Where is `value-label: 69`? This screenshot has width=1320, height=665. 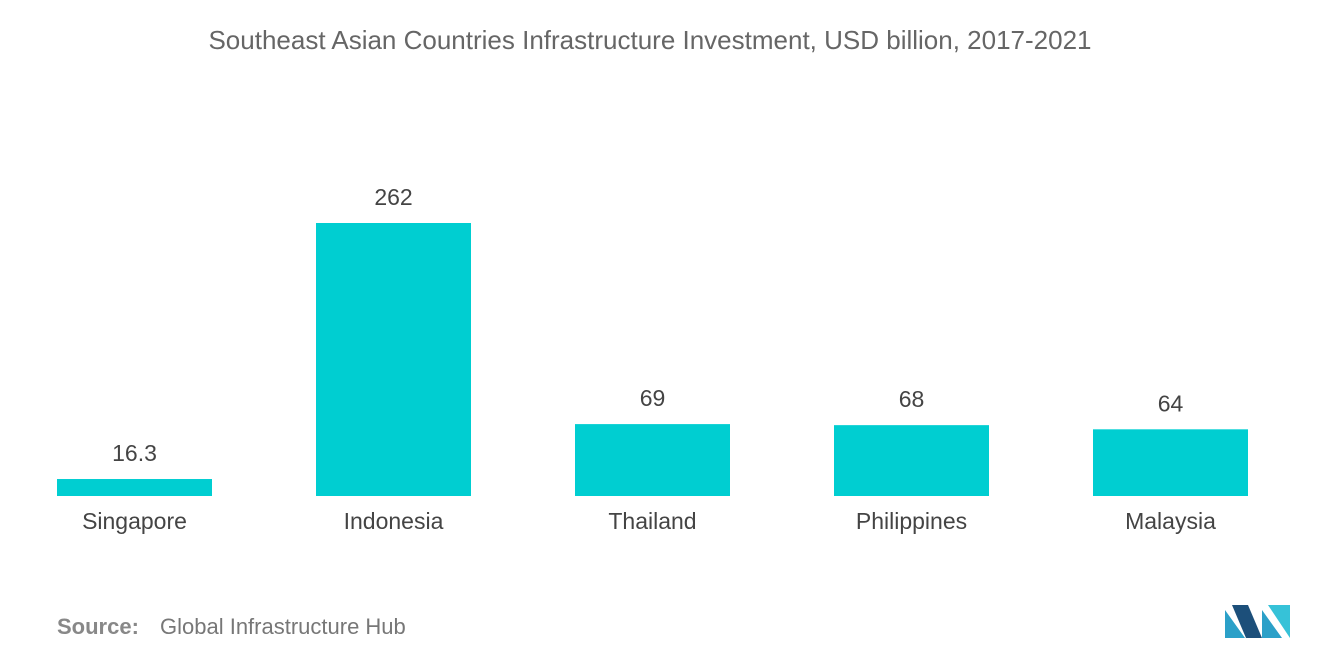 value-label: 69 is located at coordinates (653, 398).